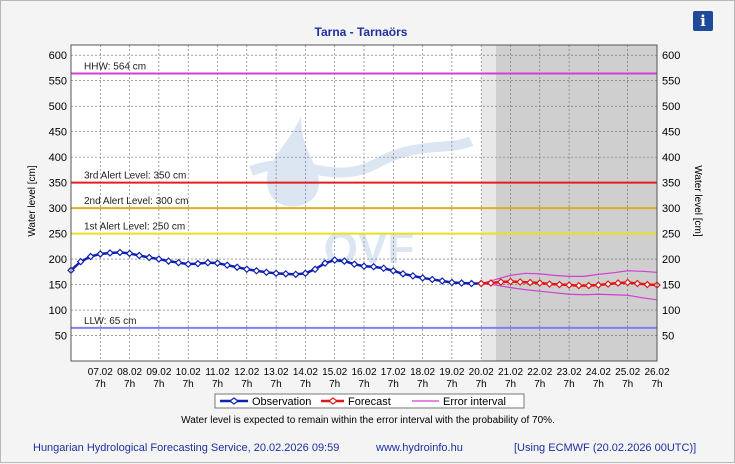  I want to click on y-tick-label-right: 600, so click(671, 56).